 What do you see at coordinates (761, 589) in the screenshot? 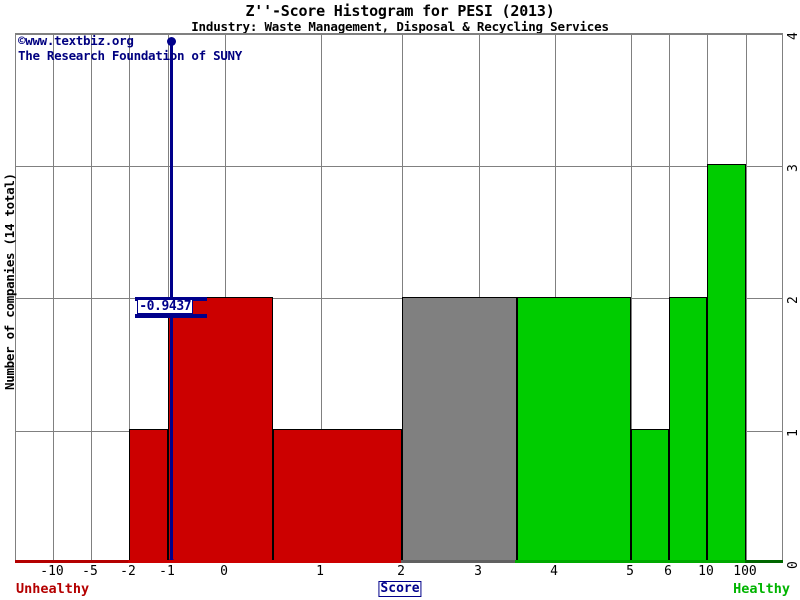
I see `legend-healthy: Healthy` at bounding box center [761, 589].